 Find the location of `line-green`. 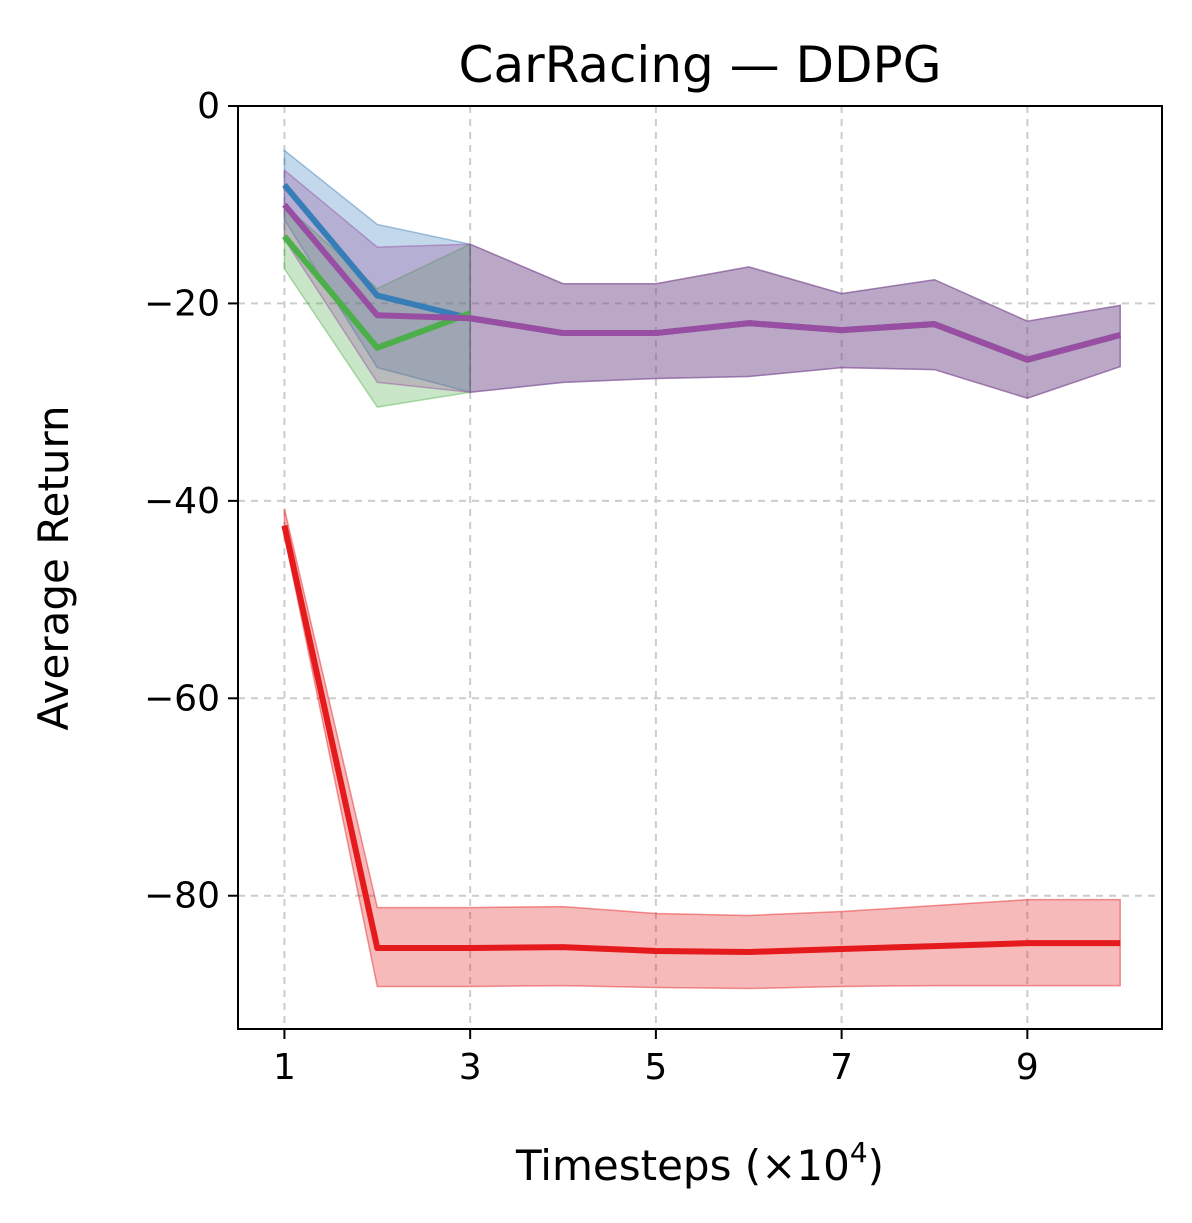

line-green is located at coordinates (377, 292).